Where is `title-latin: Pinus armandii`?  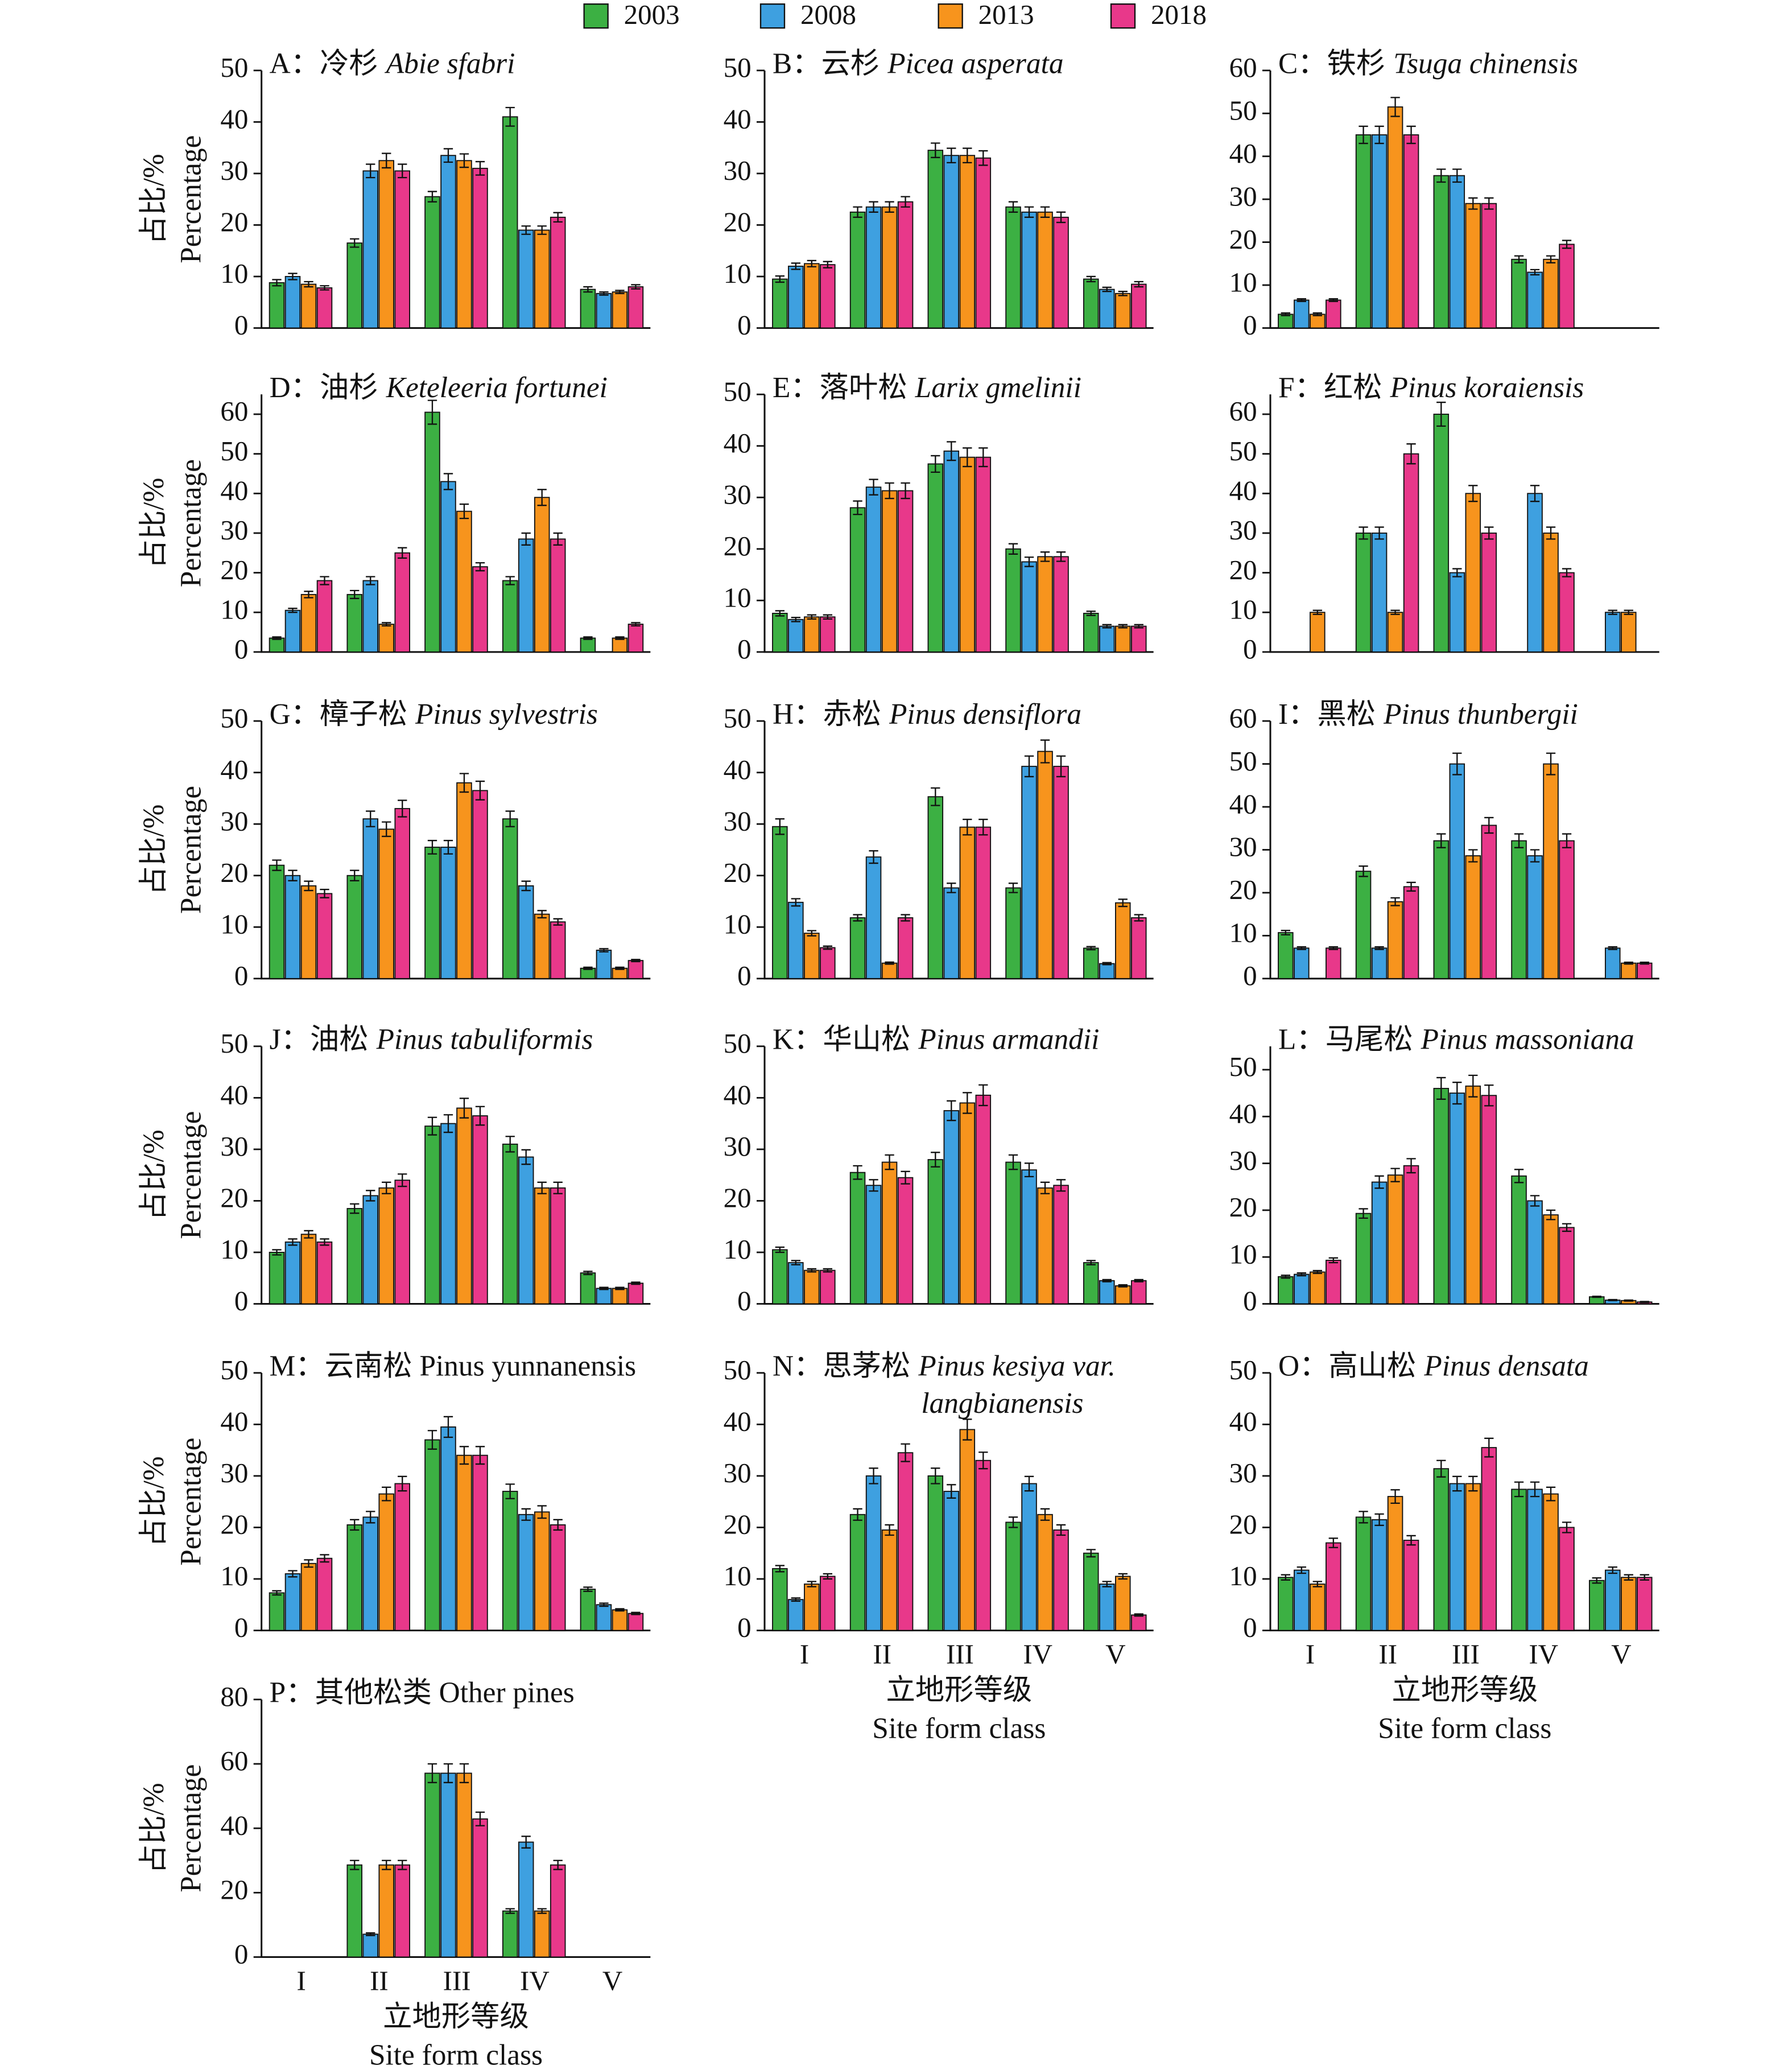 title-latin: Pinus armandii is located at coordinates (1008, 1039).